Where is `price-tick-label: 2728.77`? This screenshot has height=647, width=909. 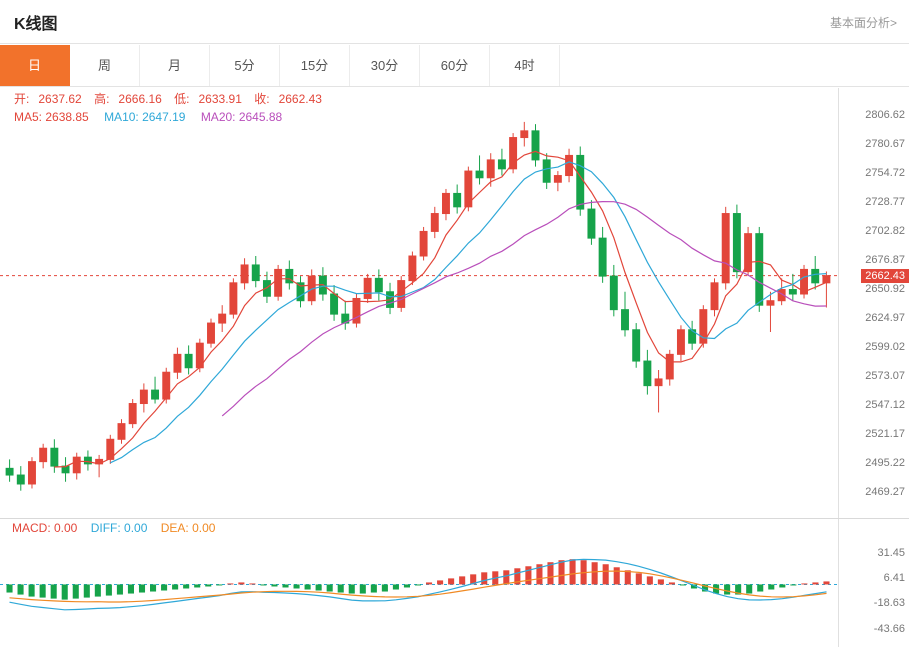
price-tick-label: 2728.77 is located at coordinates (885, 201).